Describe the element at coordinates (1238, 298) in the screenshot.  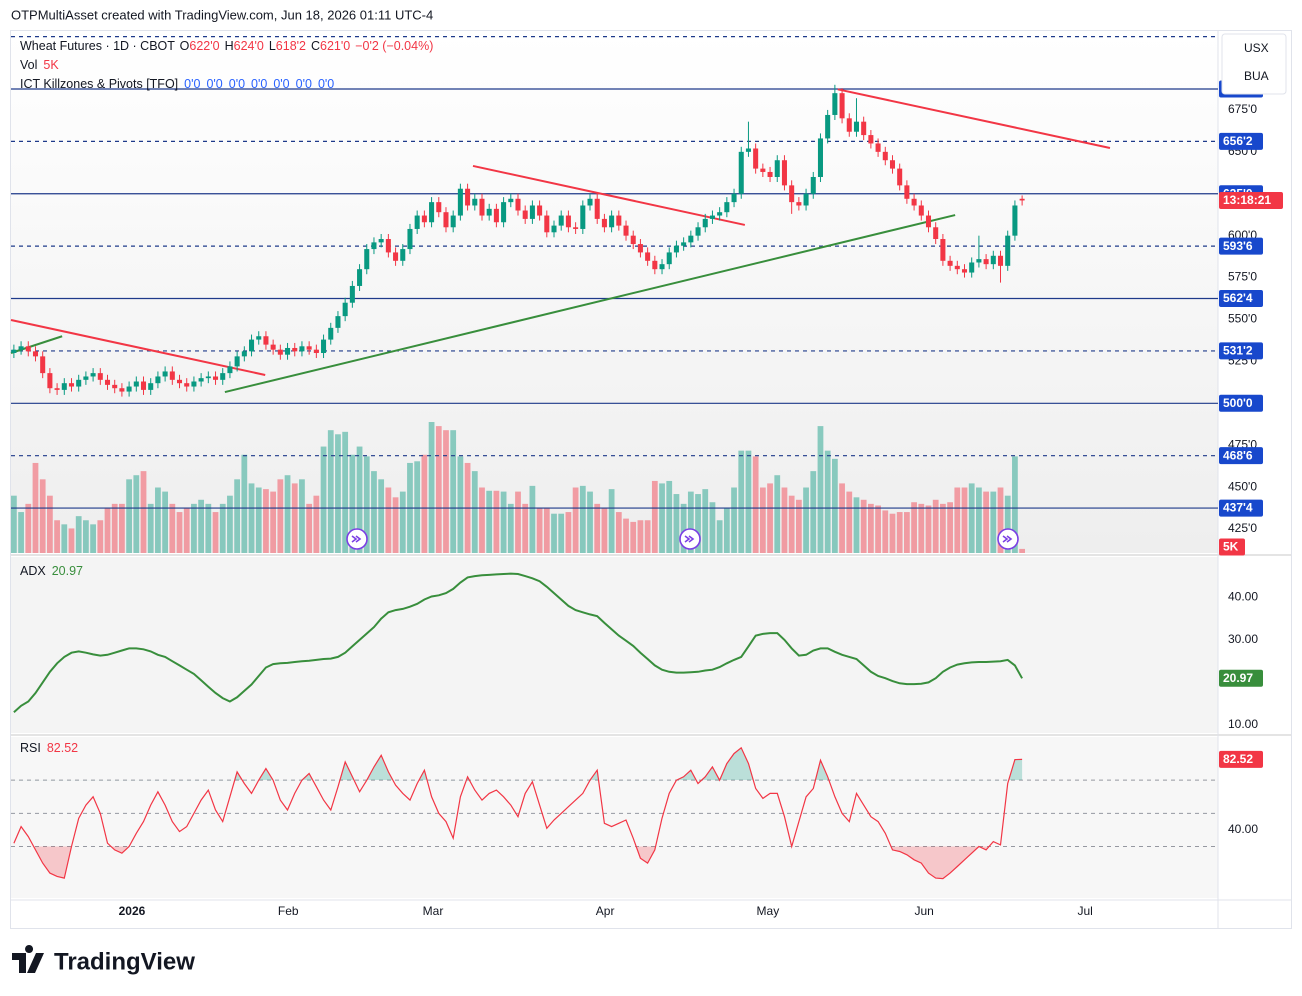
I see `level-tag: 562'4` at that location.